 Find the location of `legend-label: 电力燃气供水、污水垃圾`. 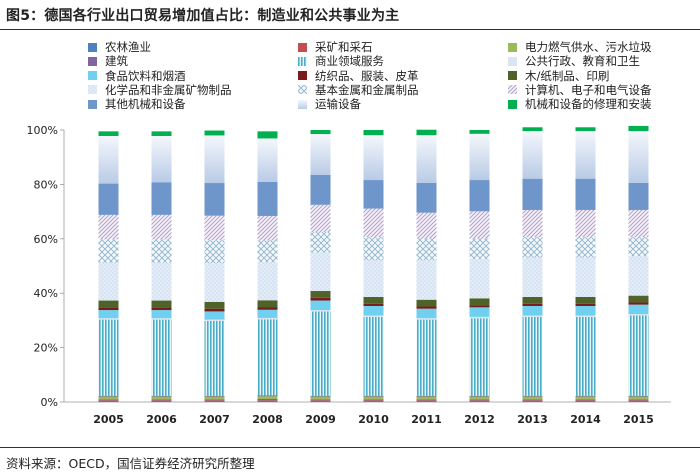

legend-label: 电力燃气供水、污水垃圾 is located at coordinates (588, 47).